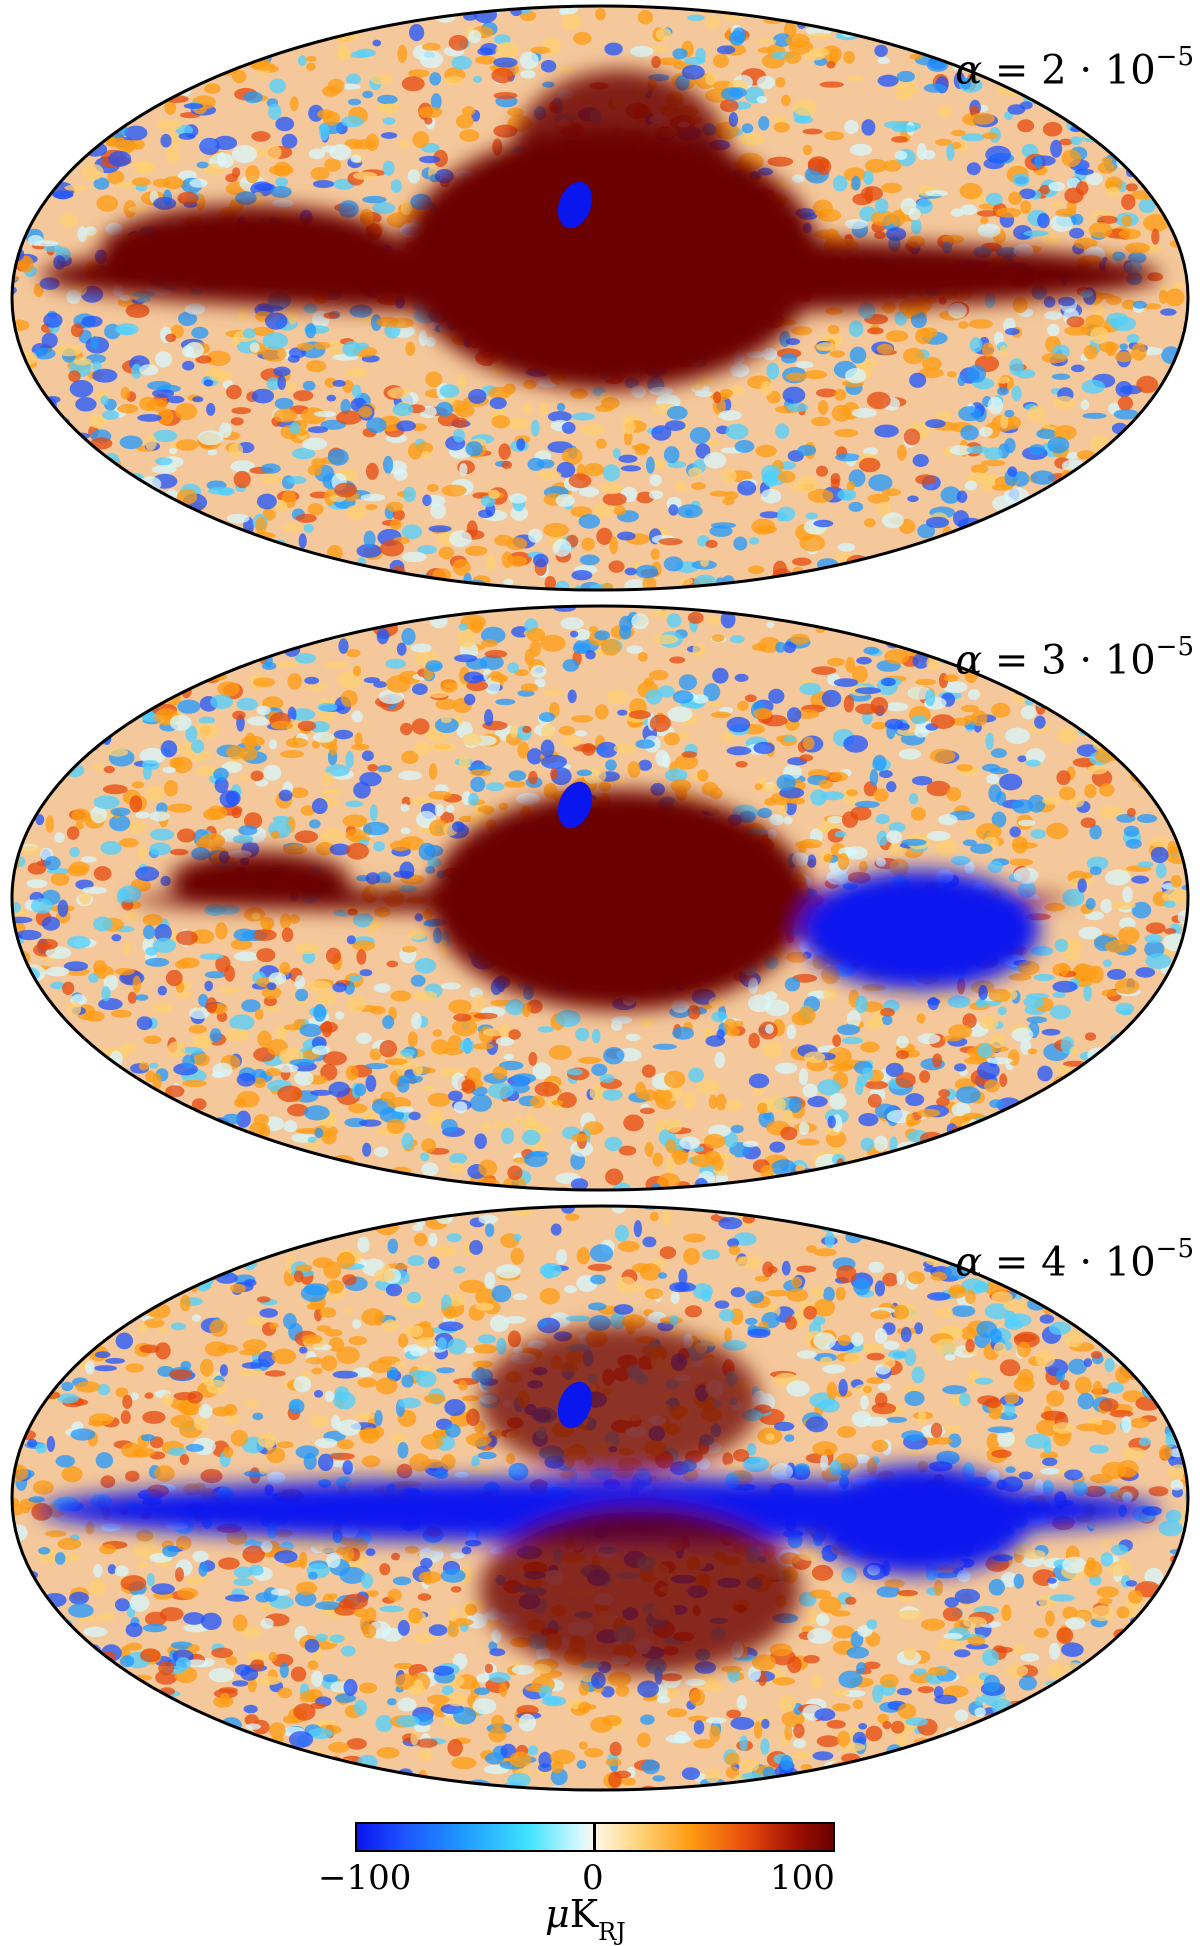 This screenshot has width=1200, height=1946. What do you see at coordinates (1074, 1261) in the screenshot?
I see `alpha-label-3: α = 4 · 10−5` at bounding box center [1074, 1261].